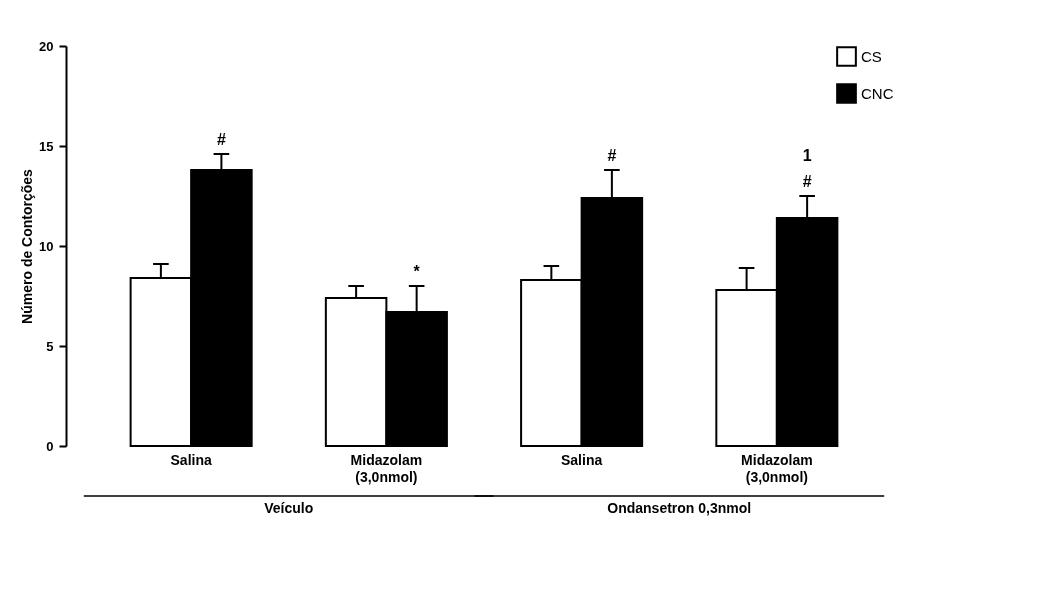 The width and height of the screenshot is (1038, 615). I want to click on legend-label: CS, so click(871, 56).